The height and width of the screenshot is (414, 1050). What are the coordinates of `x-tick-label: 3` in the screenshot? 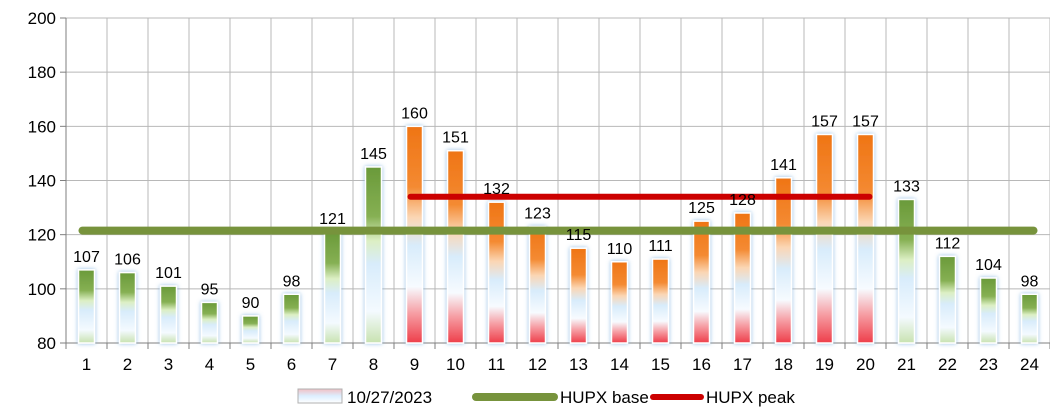 It's located at (168, 364).